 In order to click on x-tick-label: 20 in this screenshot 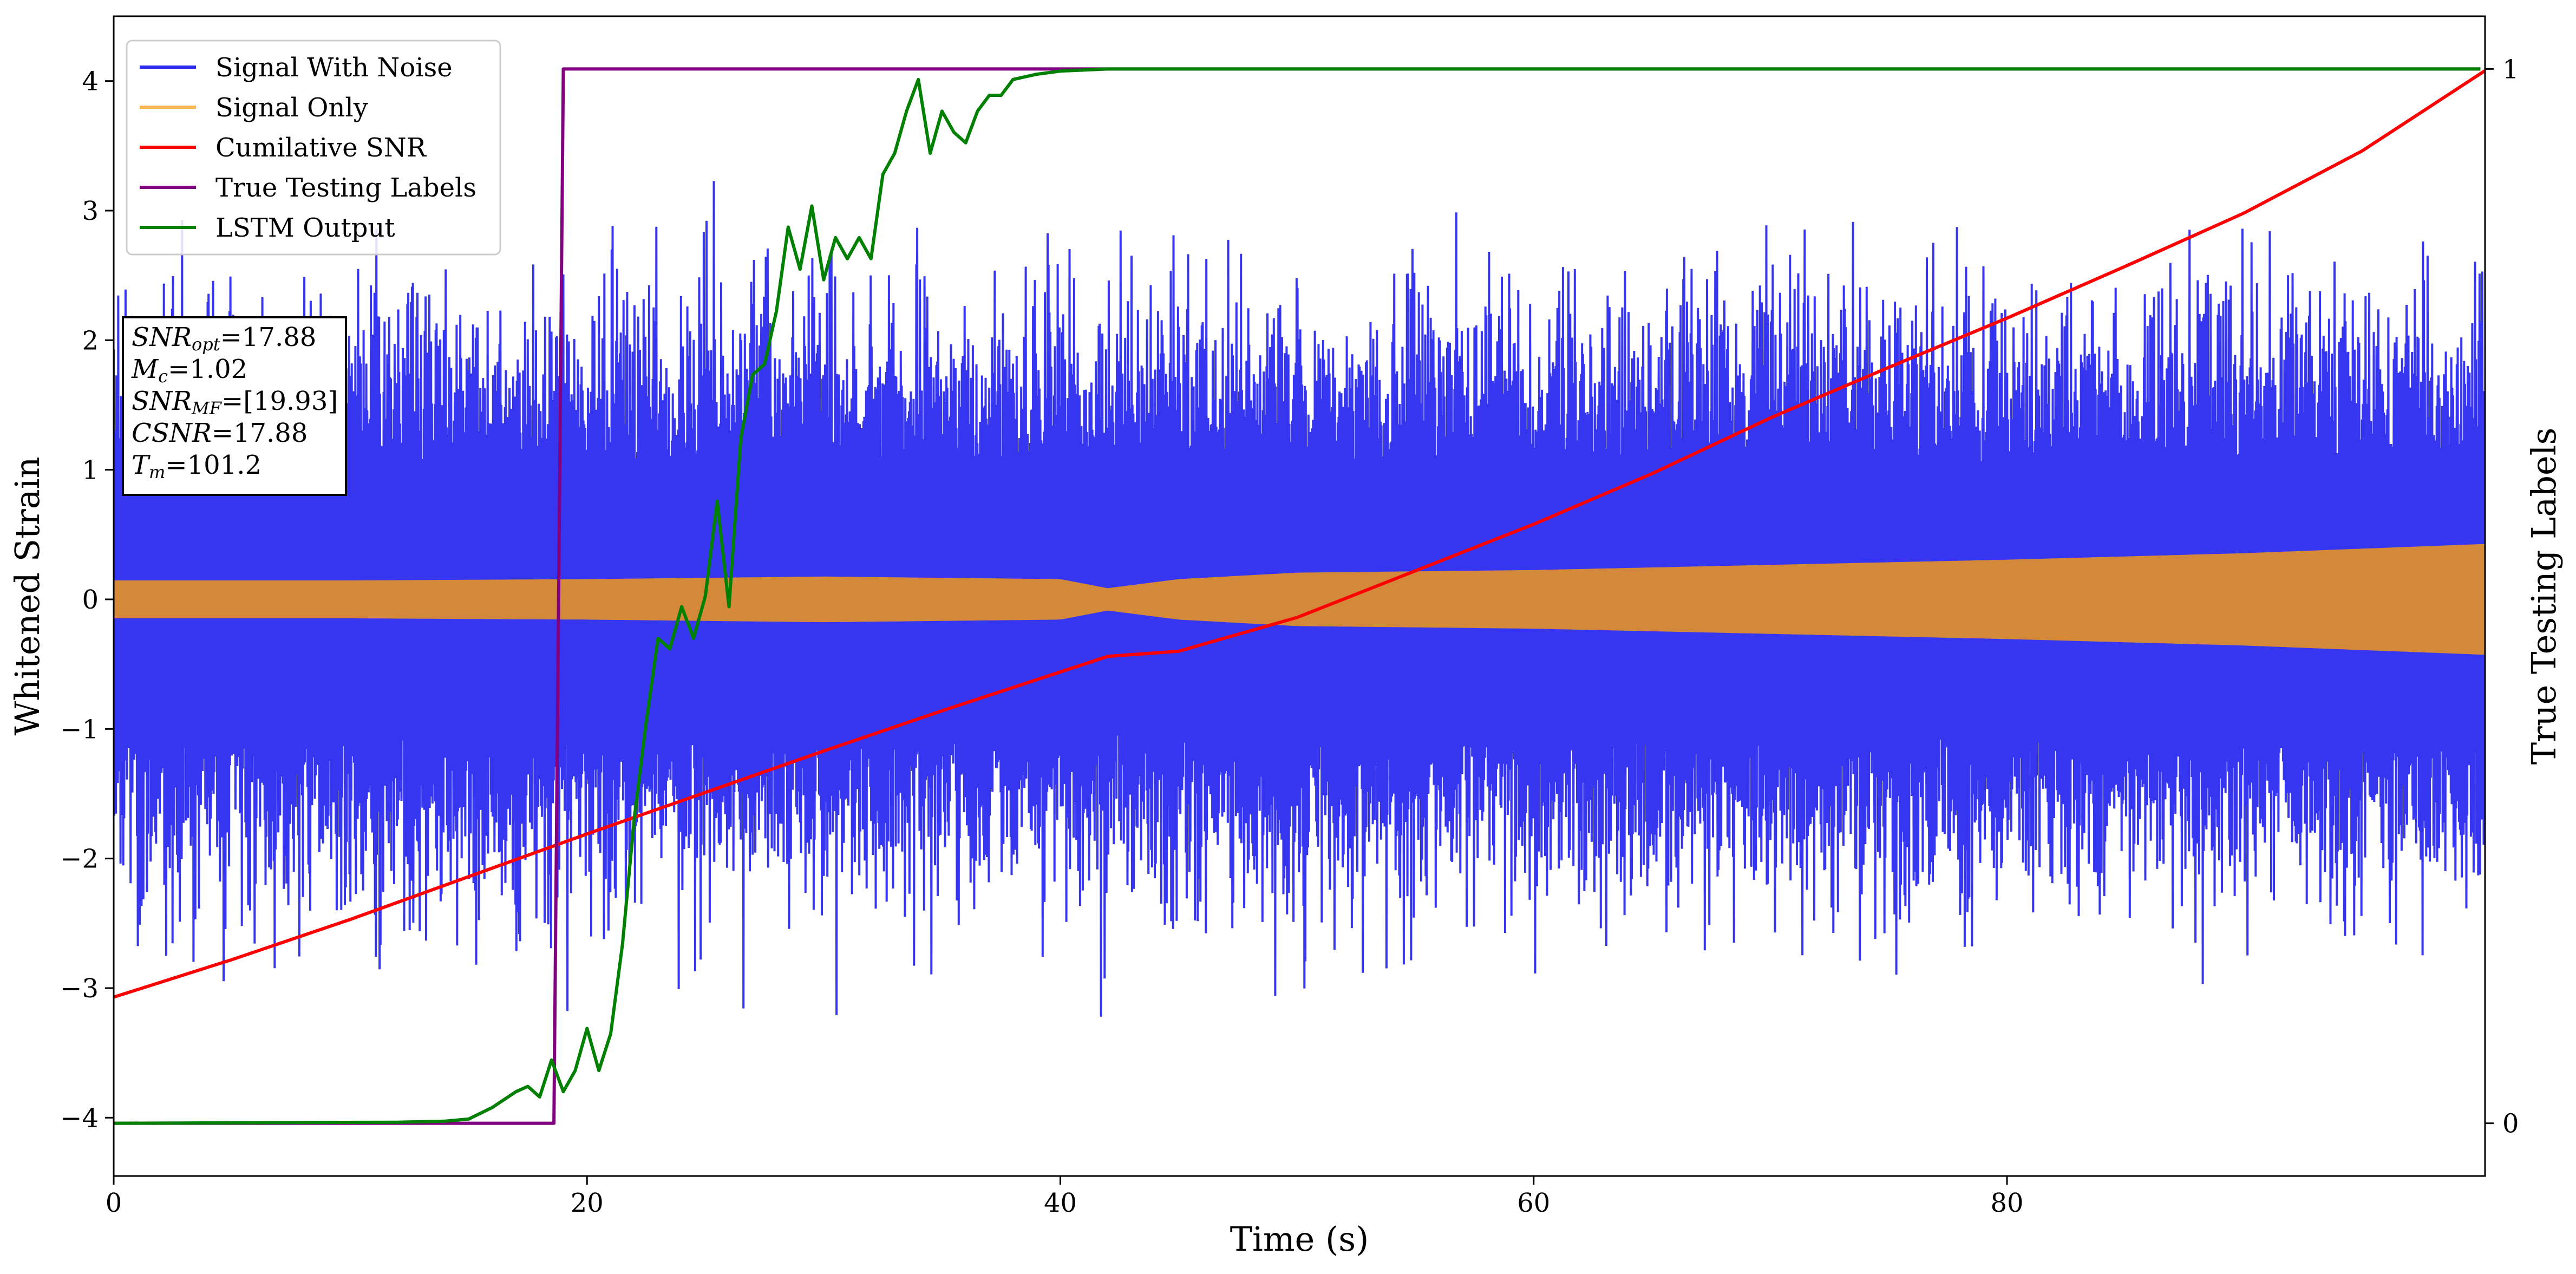, I will do `click(588, 1203)`.